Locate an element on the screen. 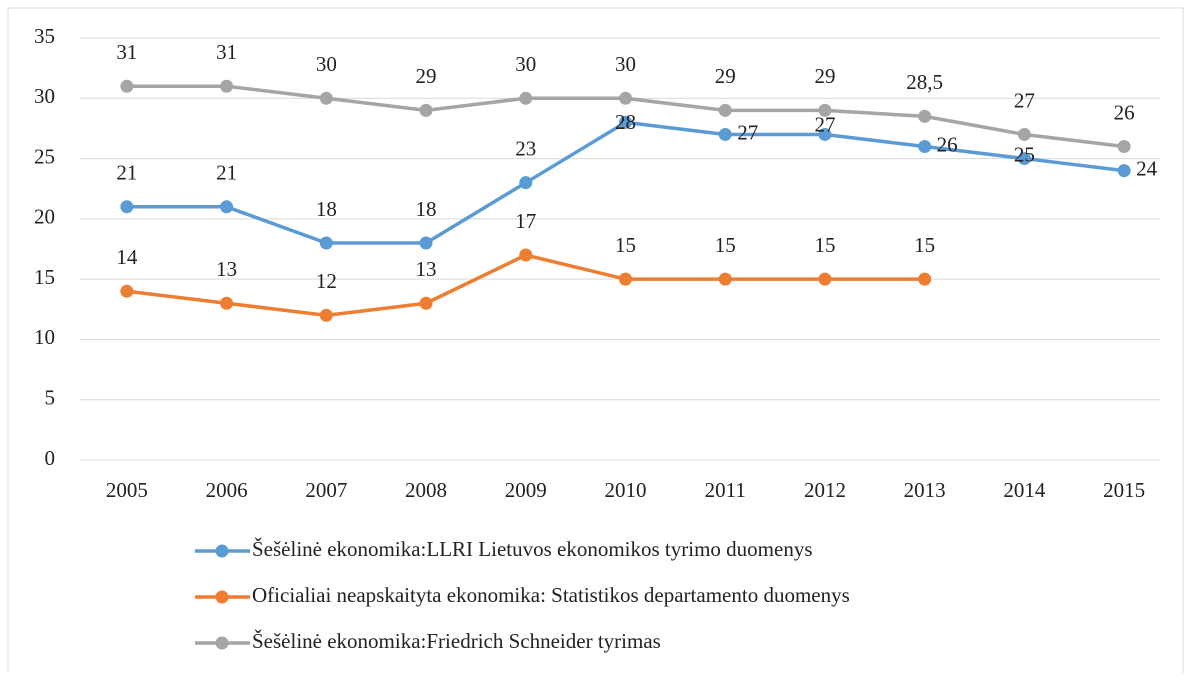 The width and height of the screenshot is (1192, 678). x-tick-label: 2013 is located at coordinates (925, 490).